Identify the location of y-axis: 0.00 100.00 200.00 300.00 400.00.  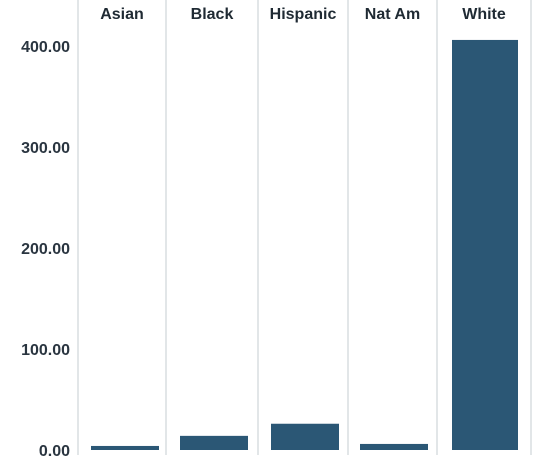
(45, 249).